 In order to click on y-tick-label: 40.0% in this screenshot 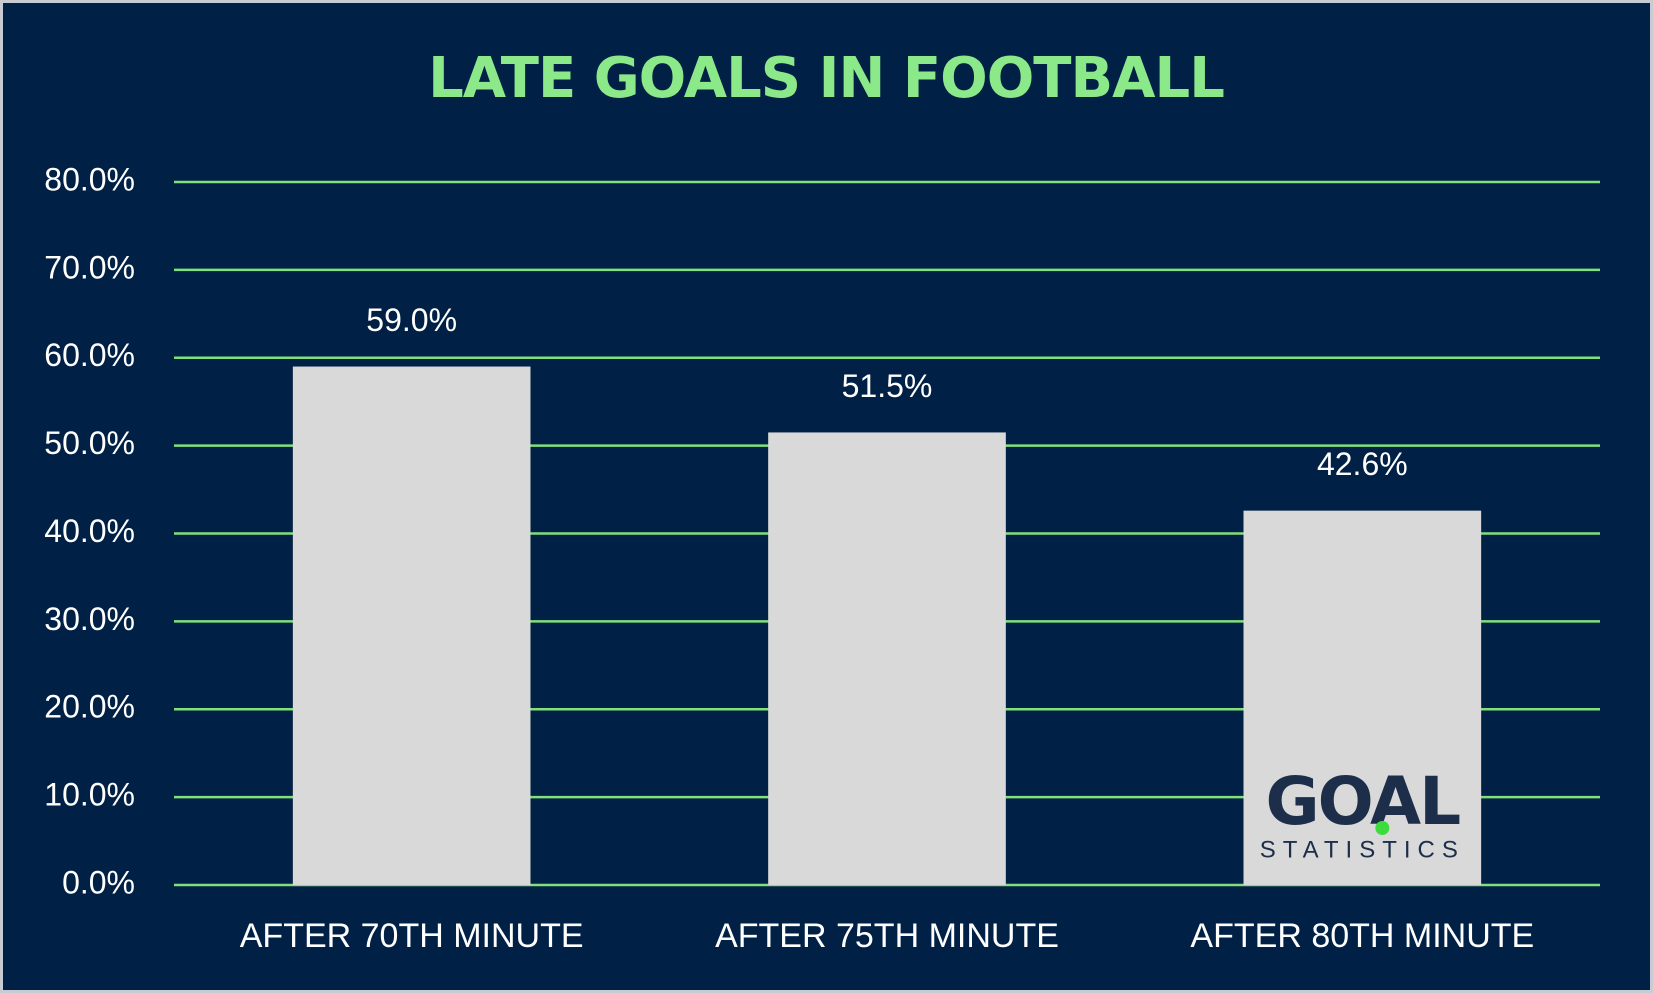, I will do `click(89, 531)`.